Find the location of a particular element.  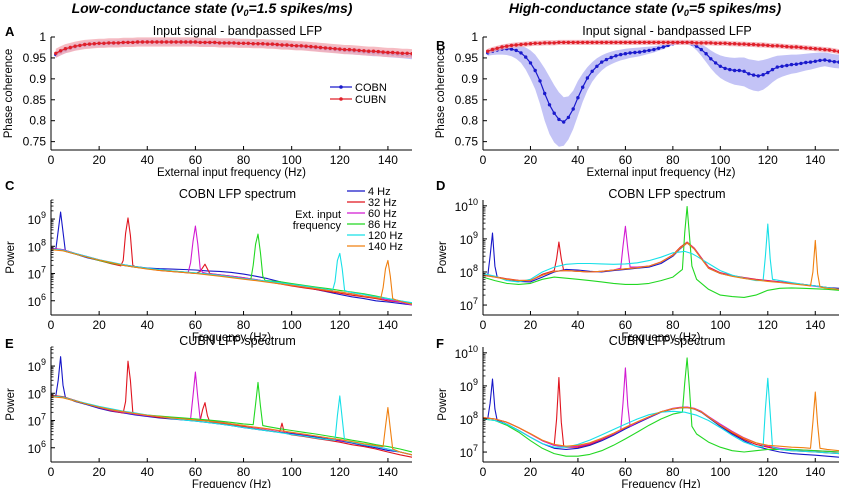

y-tick-label: 0.85 is located at coordinates (467, 100).